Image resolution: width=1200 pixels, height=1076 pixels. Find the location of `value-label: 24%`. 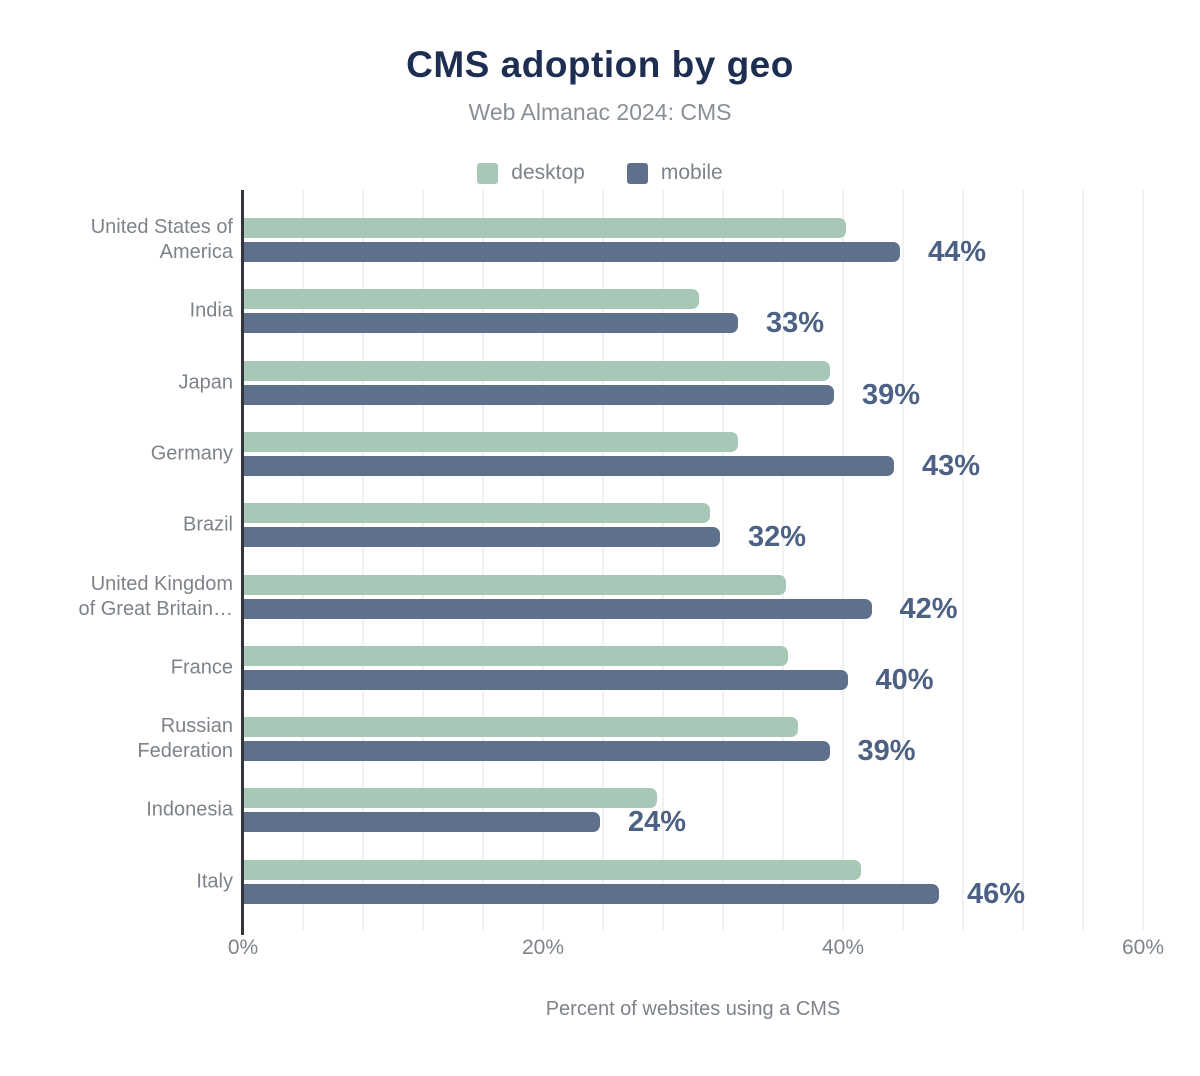

value-label: 24% is located at coordinates (657, 822).